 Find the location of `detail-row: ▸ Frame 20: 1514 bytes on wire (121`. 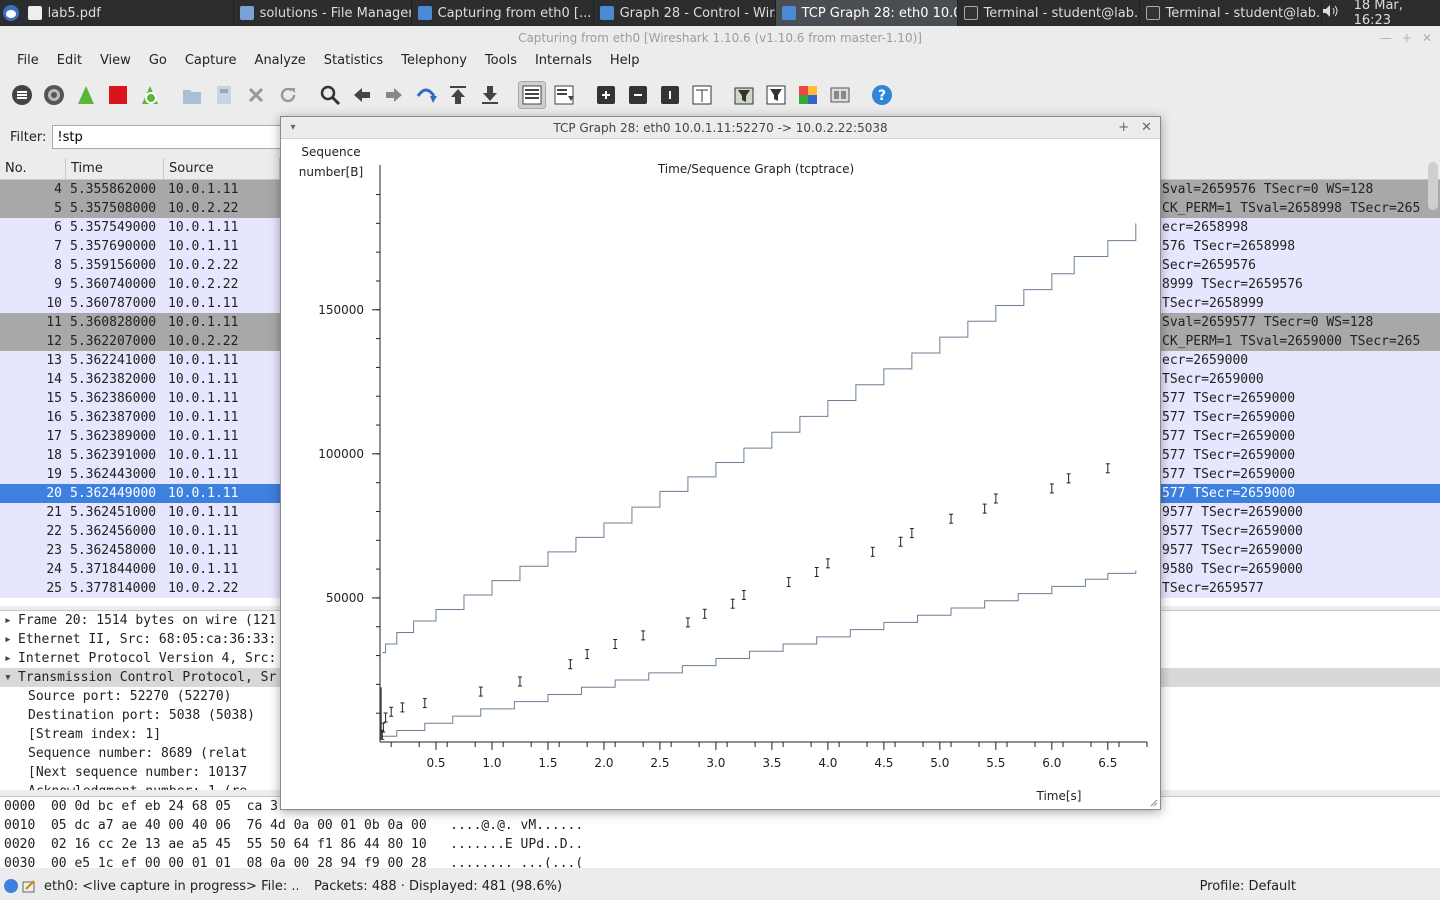

detail-row: ▸ Frame 20: 1514 bytes on wire (121 is located at coordinates (720, 620).